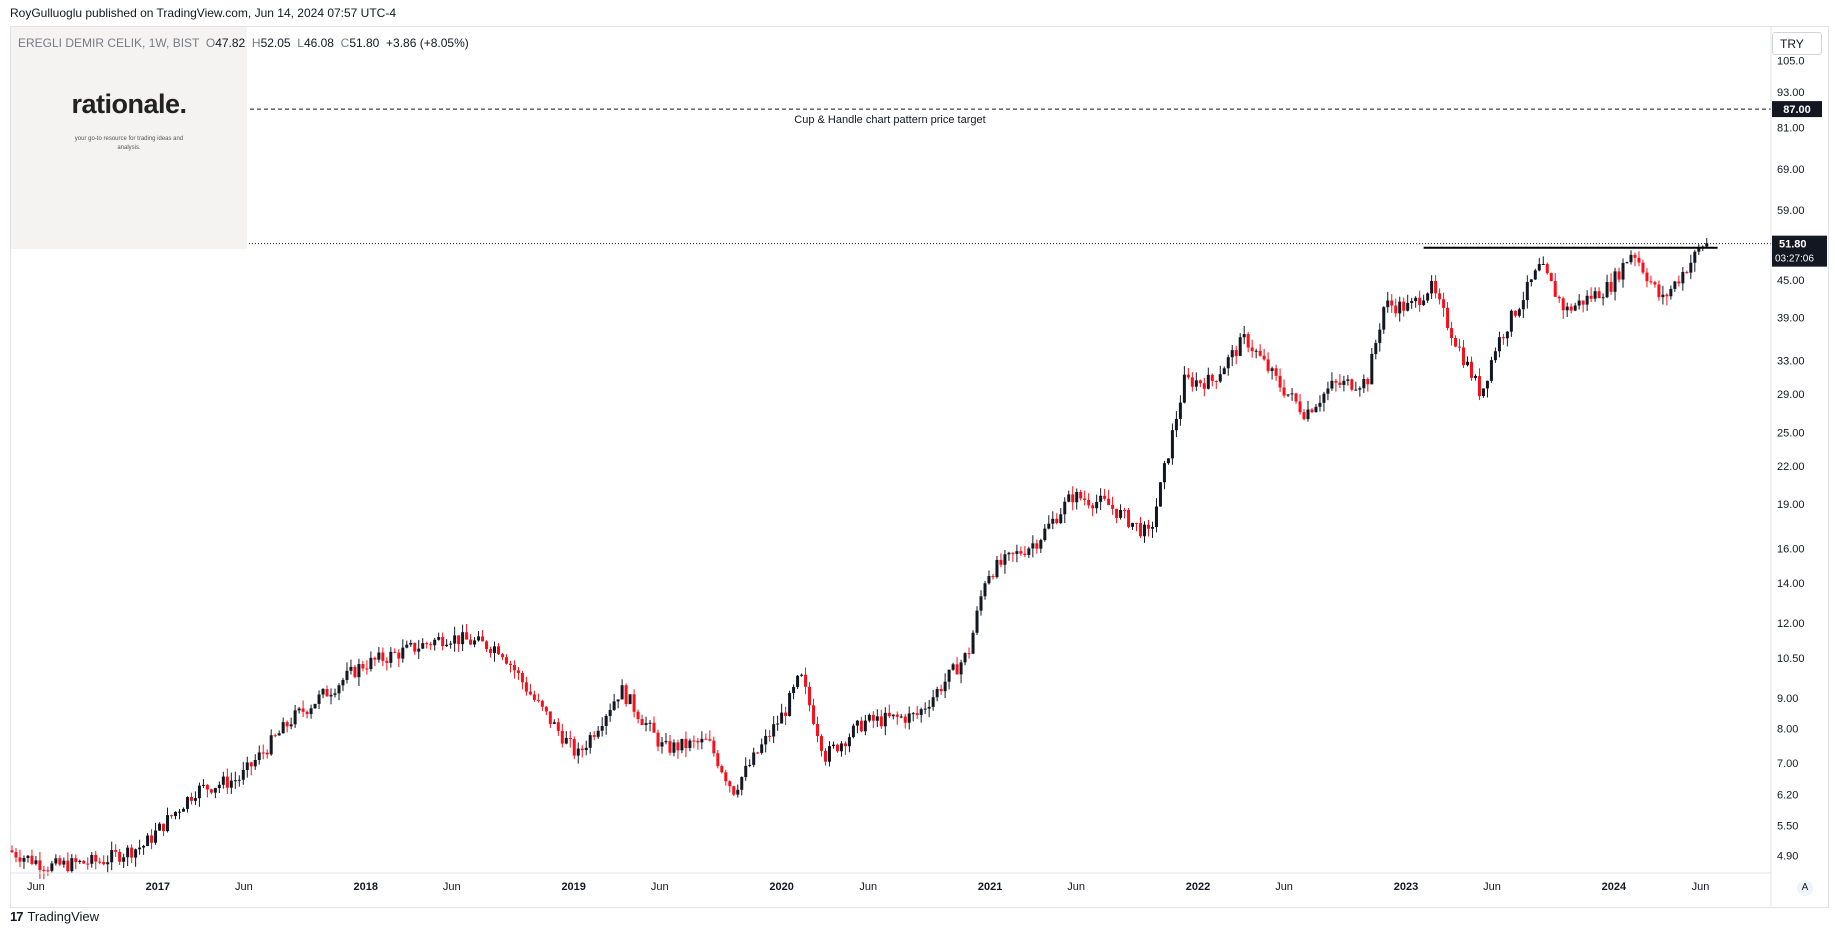 The image size is (1835, 931). What do you see at coordinates (1787, 764) in the screenshot?
I see `price-tick-label: 7.00` at bounding box center [1787, 764].